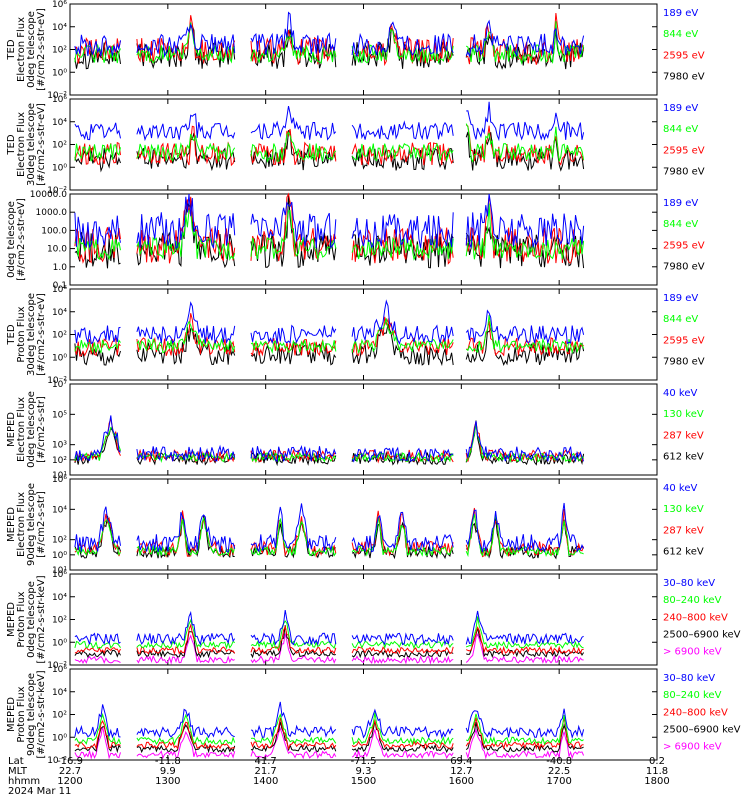  I want to click on legend-entry: 130 keV, so click(683, 414).